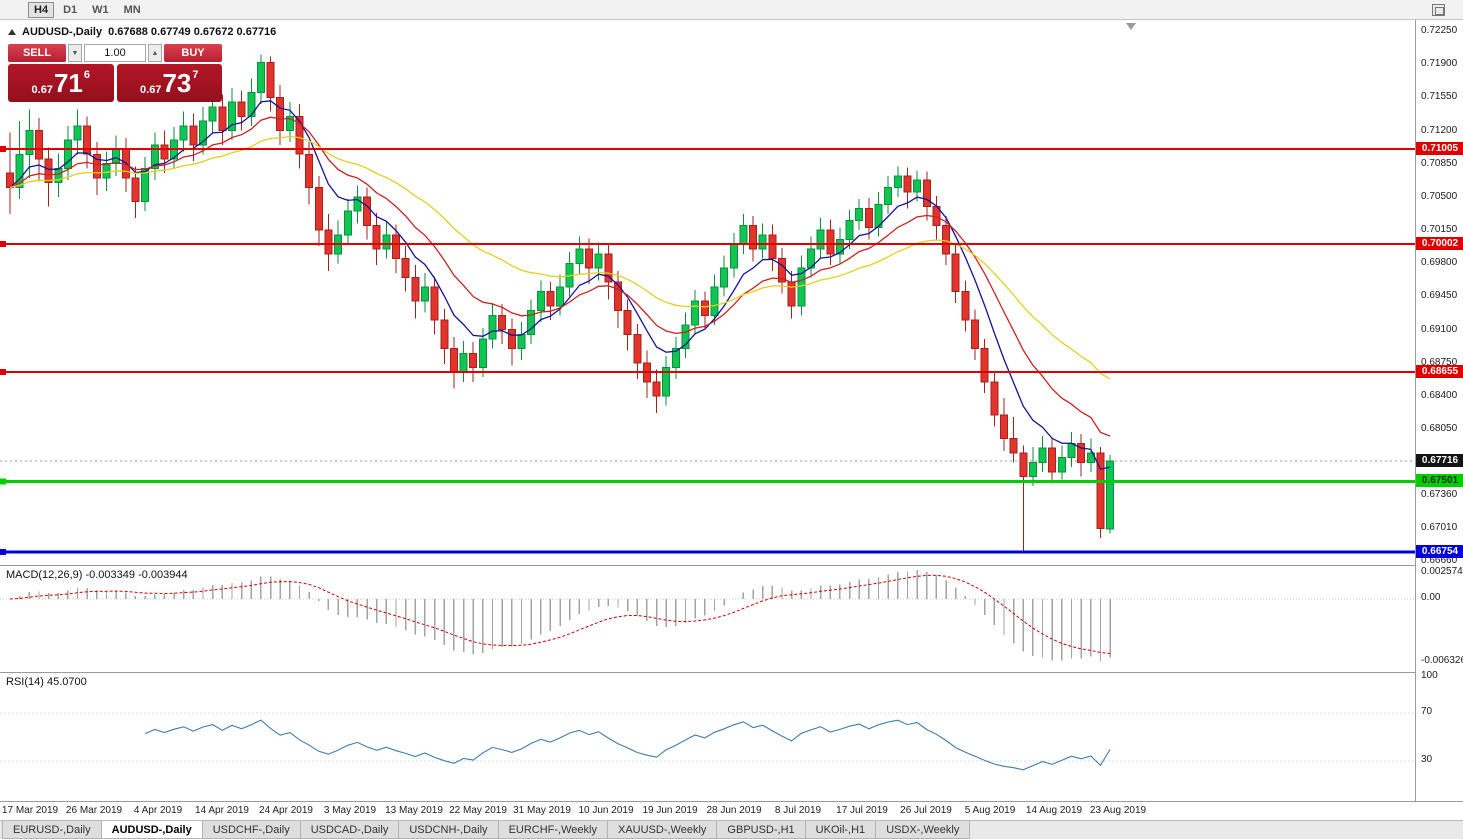  I want to click on sell-price-prefix: 0.67, so click(42, 90).